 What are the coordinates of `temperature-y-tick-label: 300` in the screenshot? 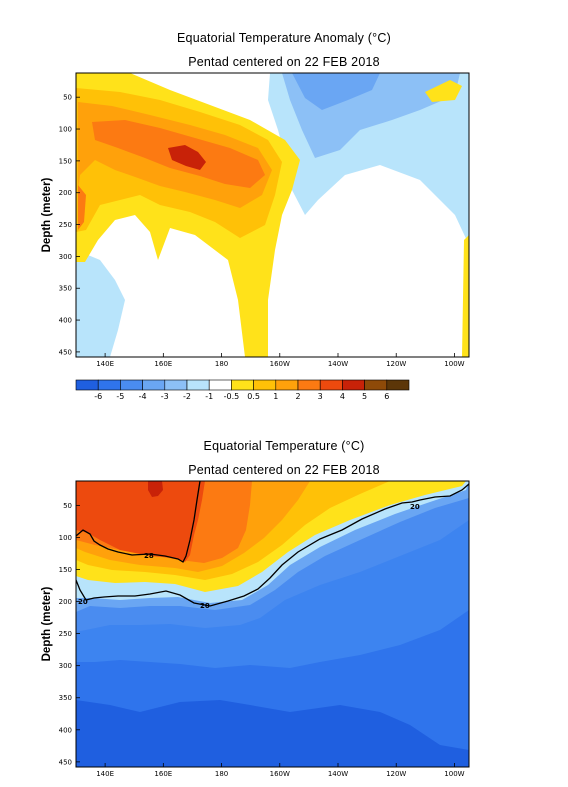 It's located at (65, 666).